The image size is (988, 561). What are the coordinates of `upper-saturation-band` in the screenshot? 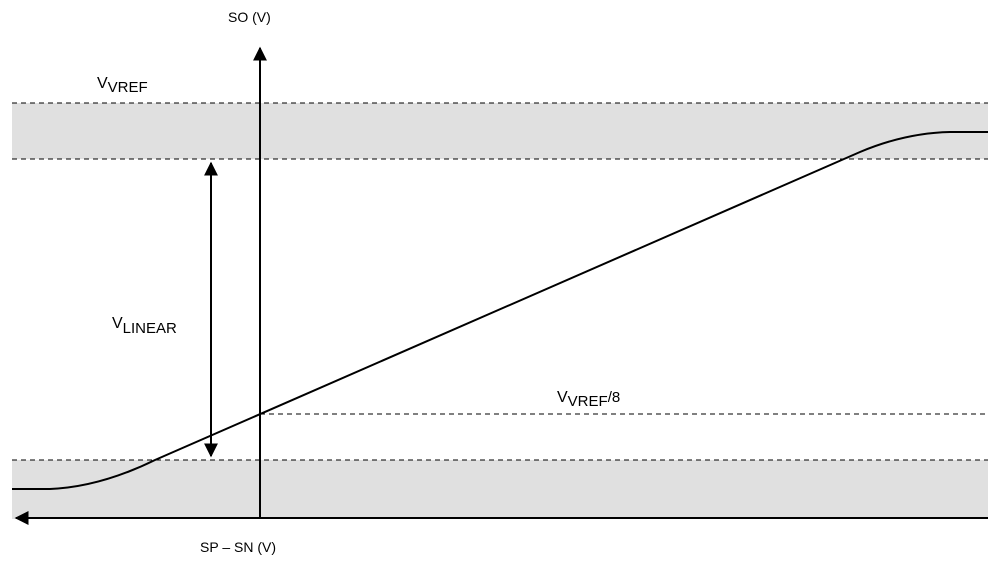 It's located at (500, 131).